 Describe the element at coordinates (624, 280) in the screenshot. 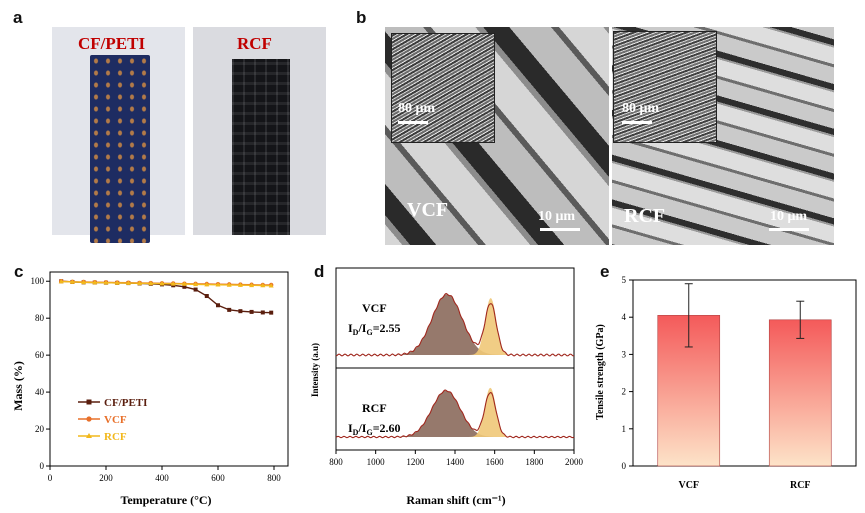

I see `tensile-ytick-label: 5` at that location.